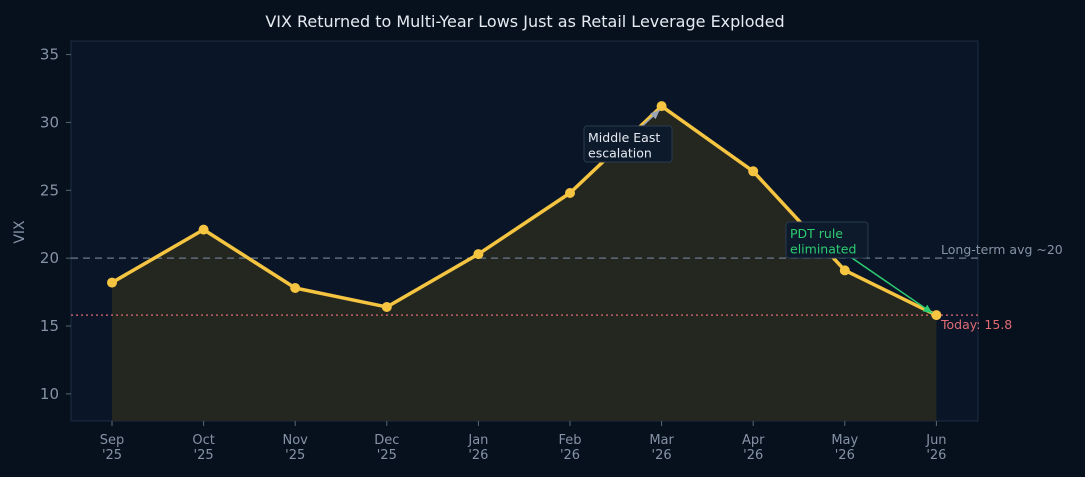 The width and height of the screenshot is (1085, 477). Describe the element at coordinates (20, 232) in the screenshot. I see `y-axis-label: VIX` at that location.